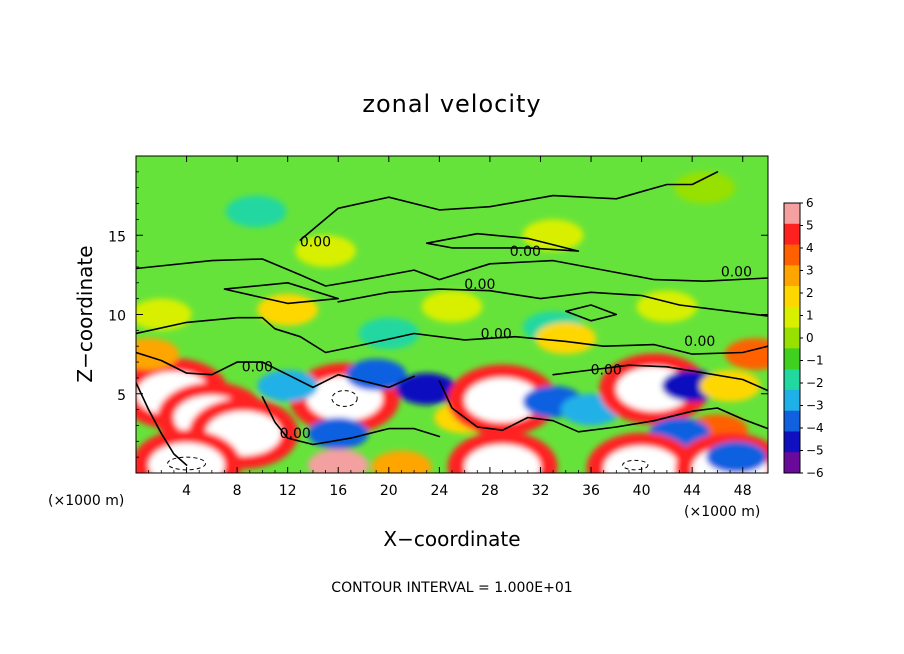  Describe the element at coordinates (490, 491) in the screenshot. I see `x-tick-label: 28` at that location.